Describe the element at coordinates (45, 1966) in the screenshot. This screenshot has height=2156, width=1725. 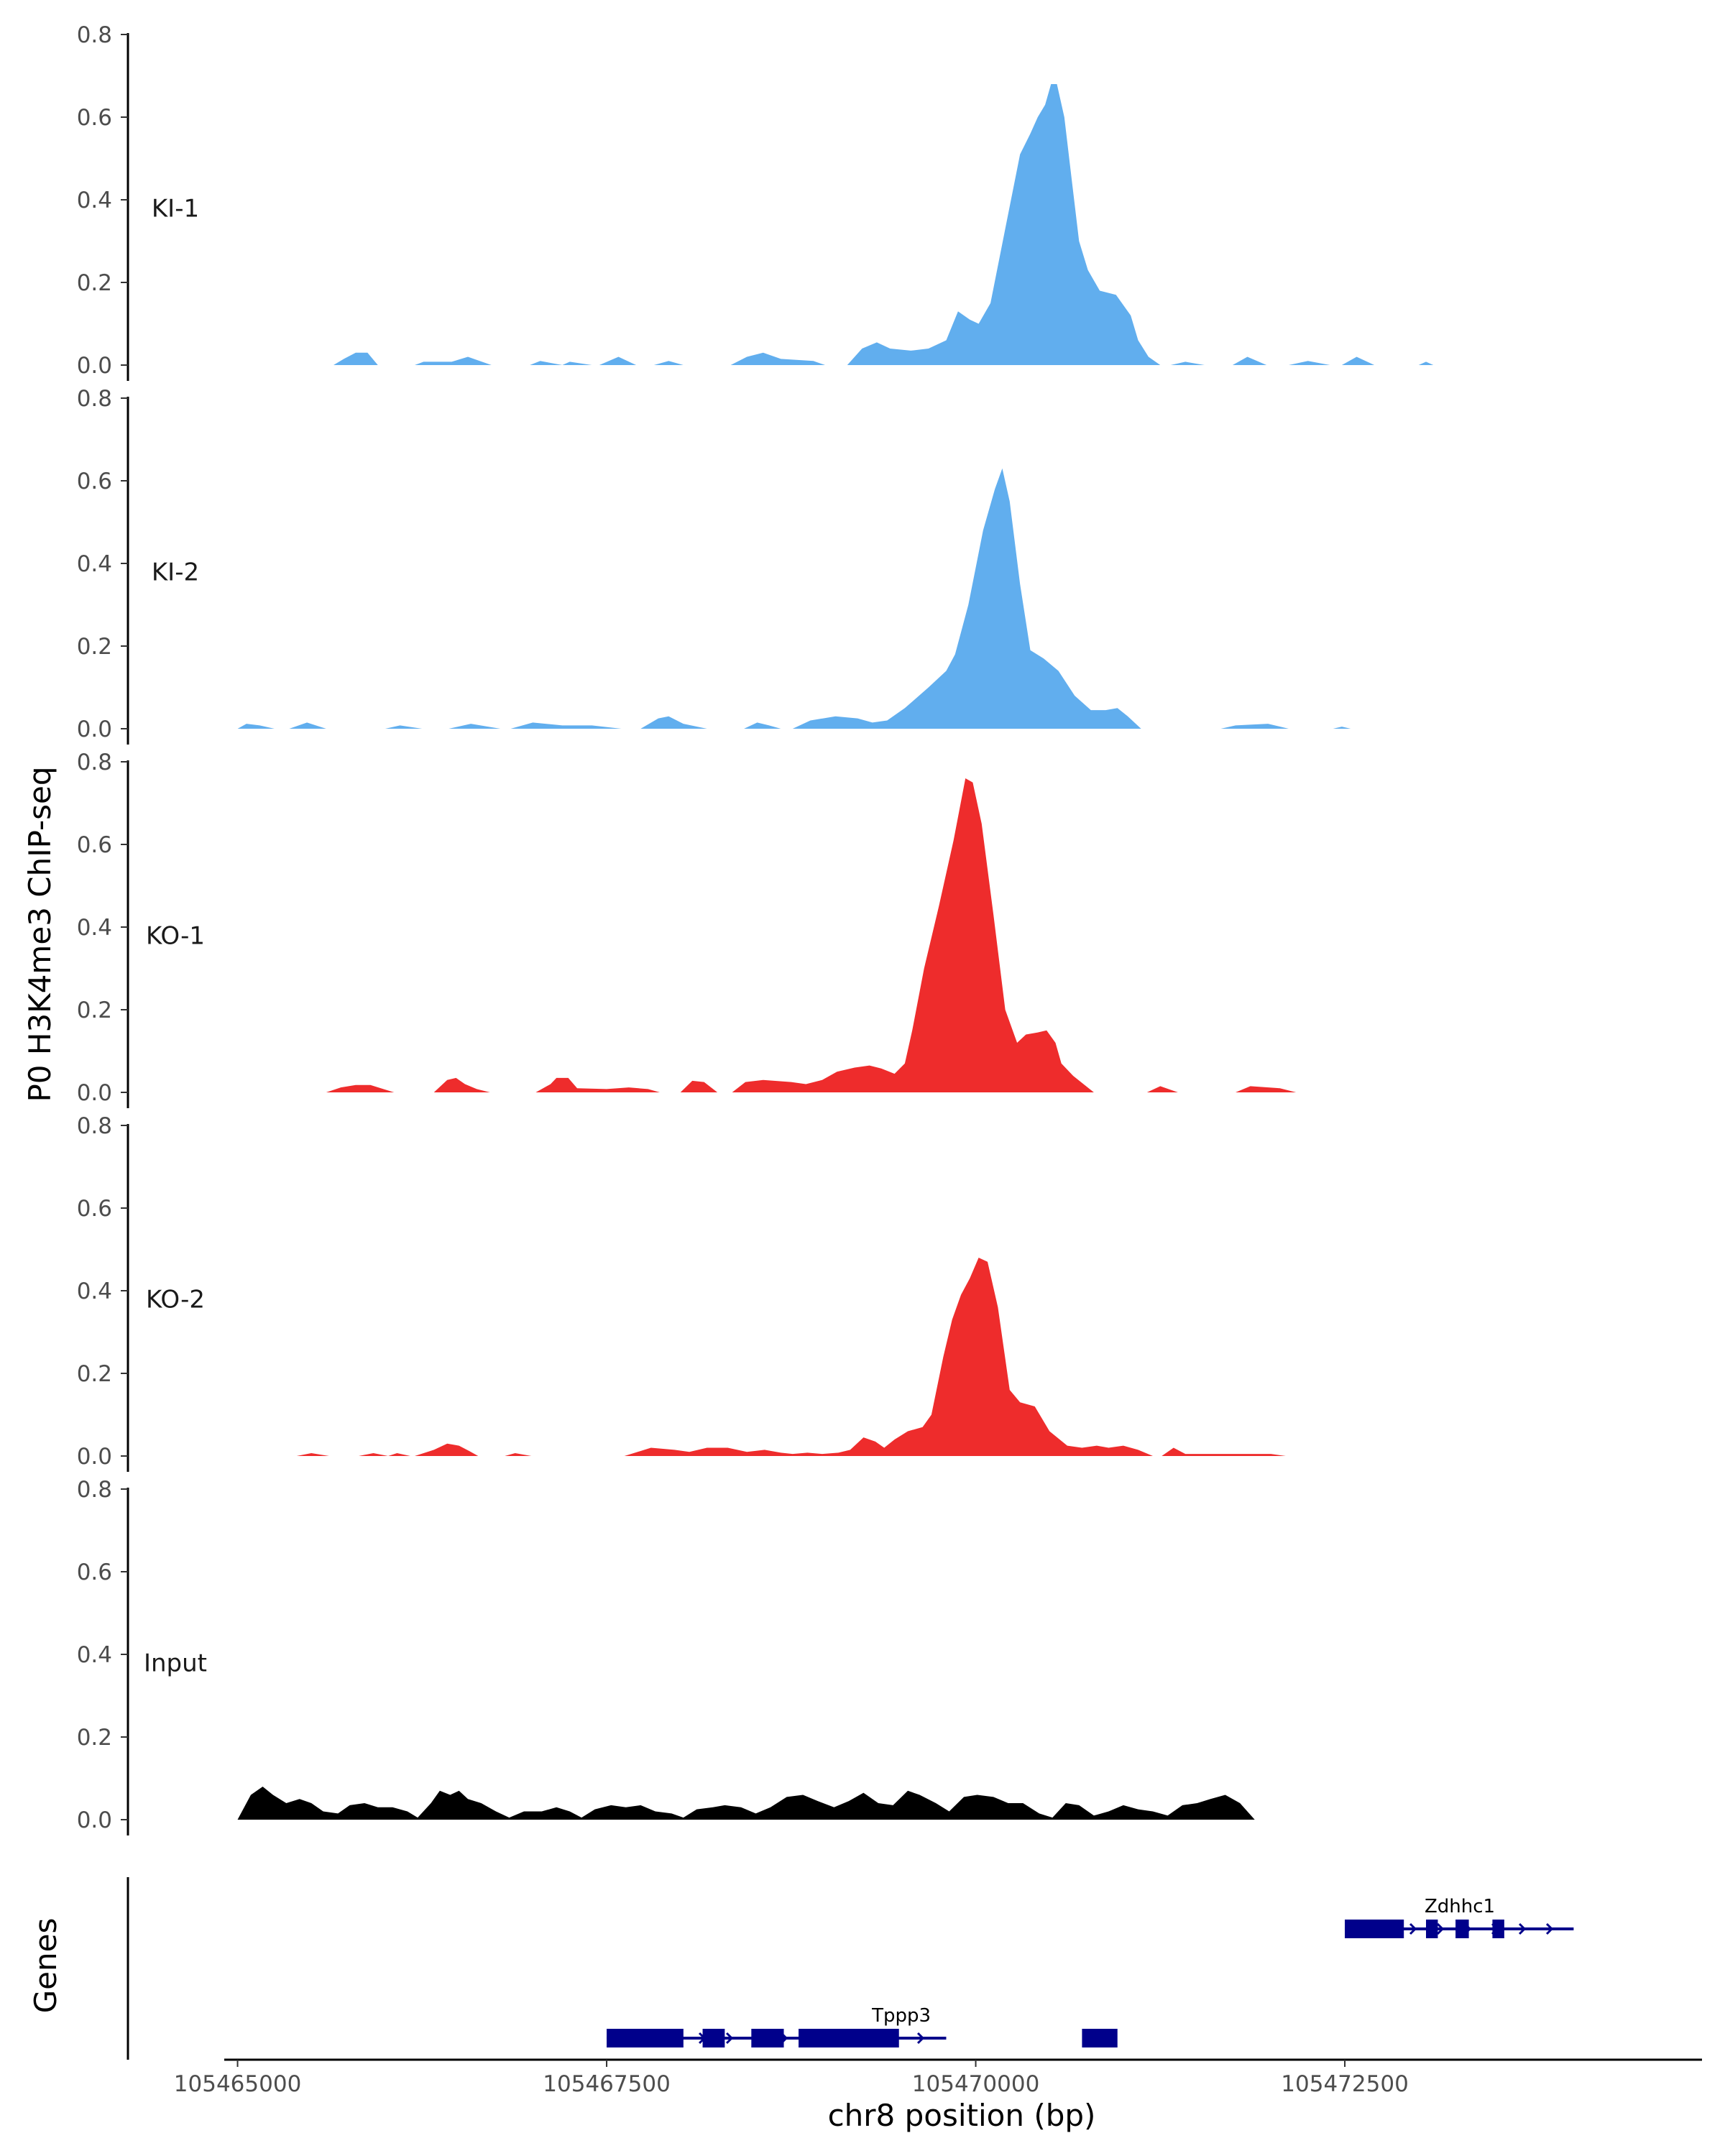
I see `genes-track-title: Genes` at that location.